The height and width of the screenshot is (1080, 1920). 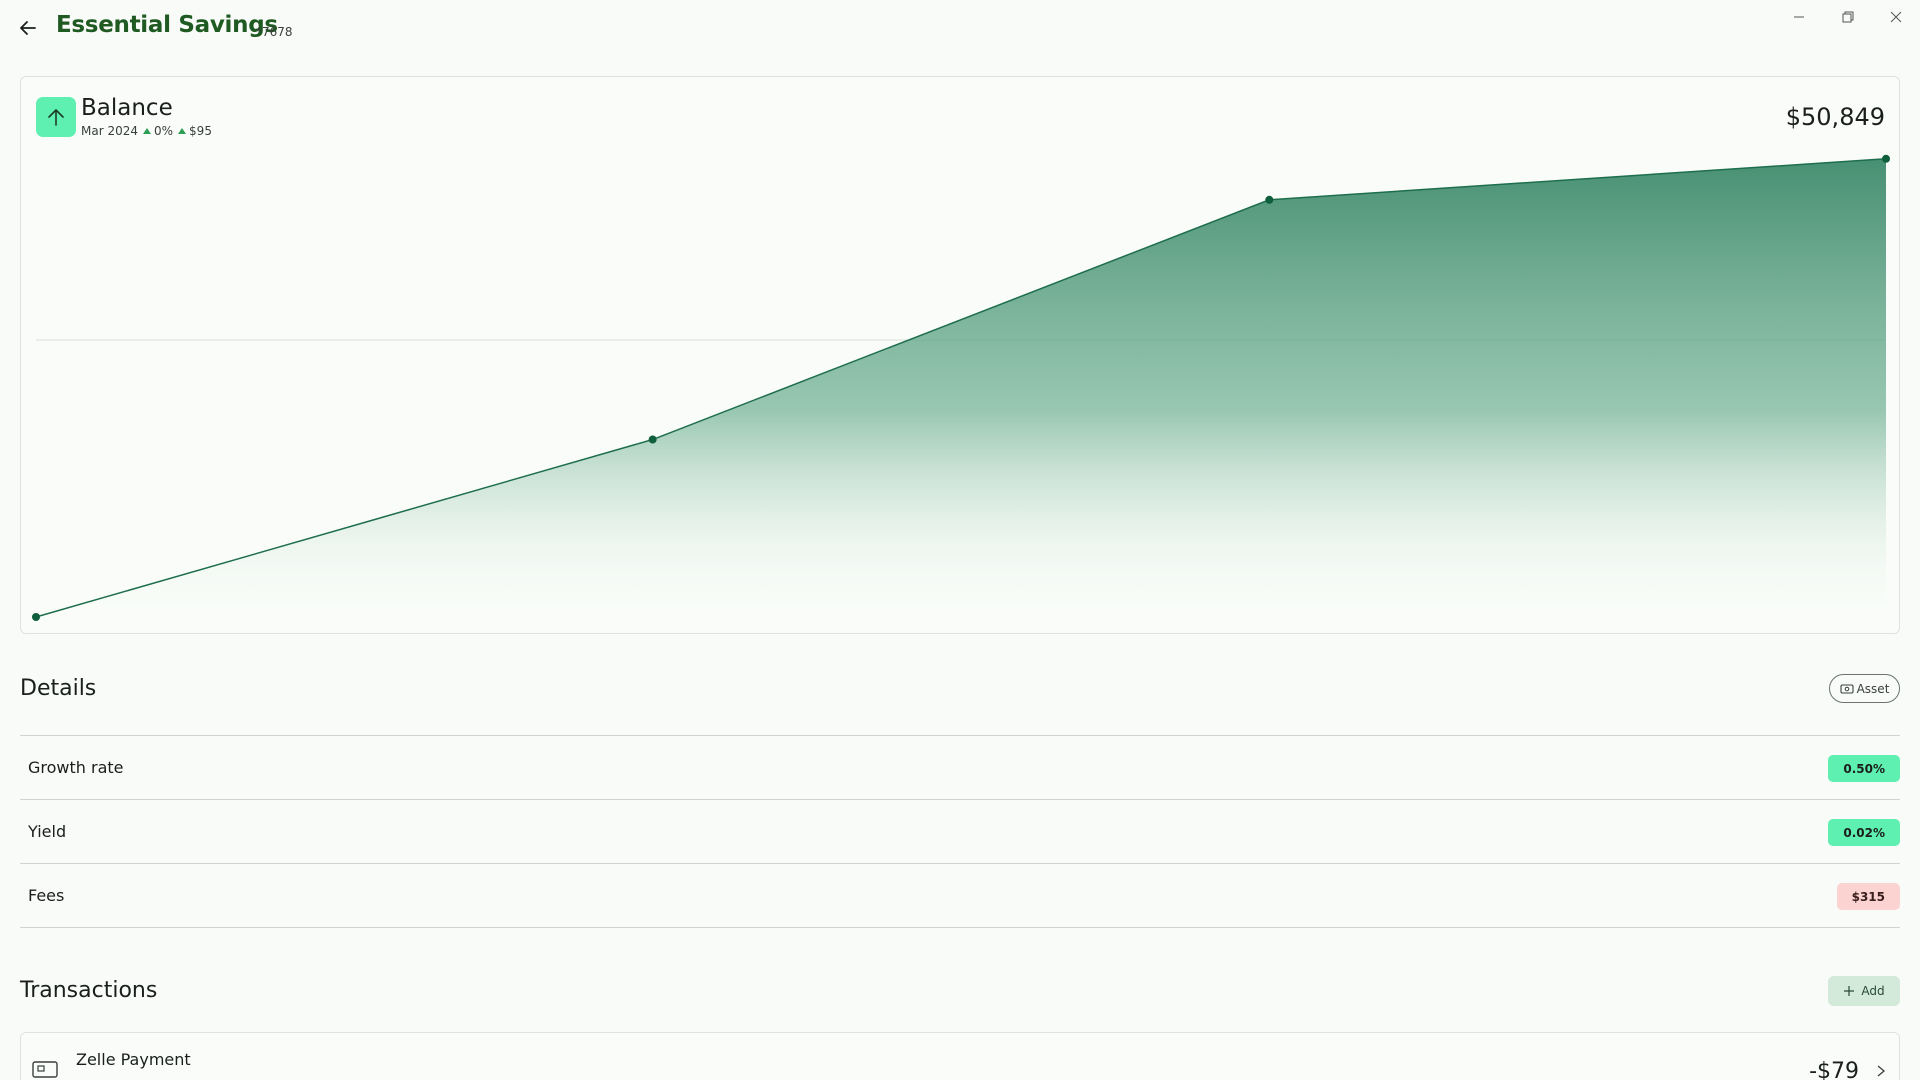 I want to click on balance-subtitle: Mar 2024 0% $95, so click(x=146, y=131).